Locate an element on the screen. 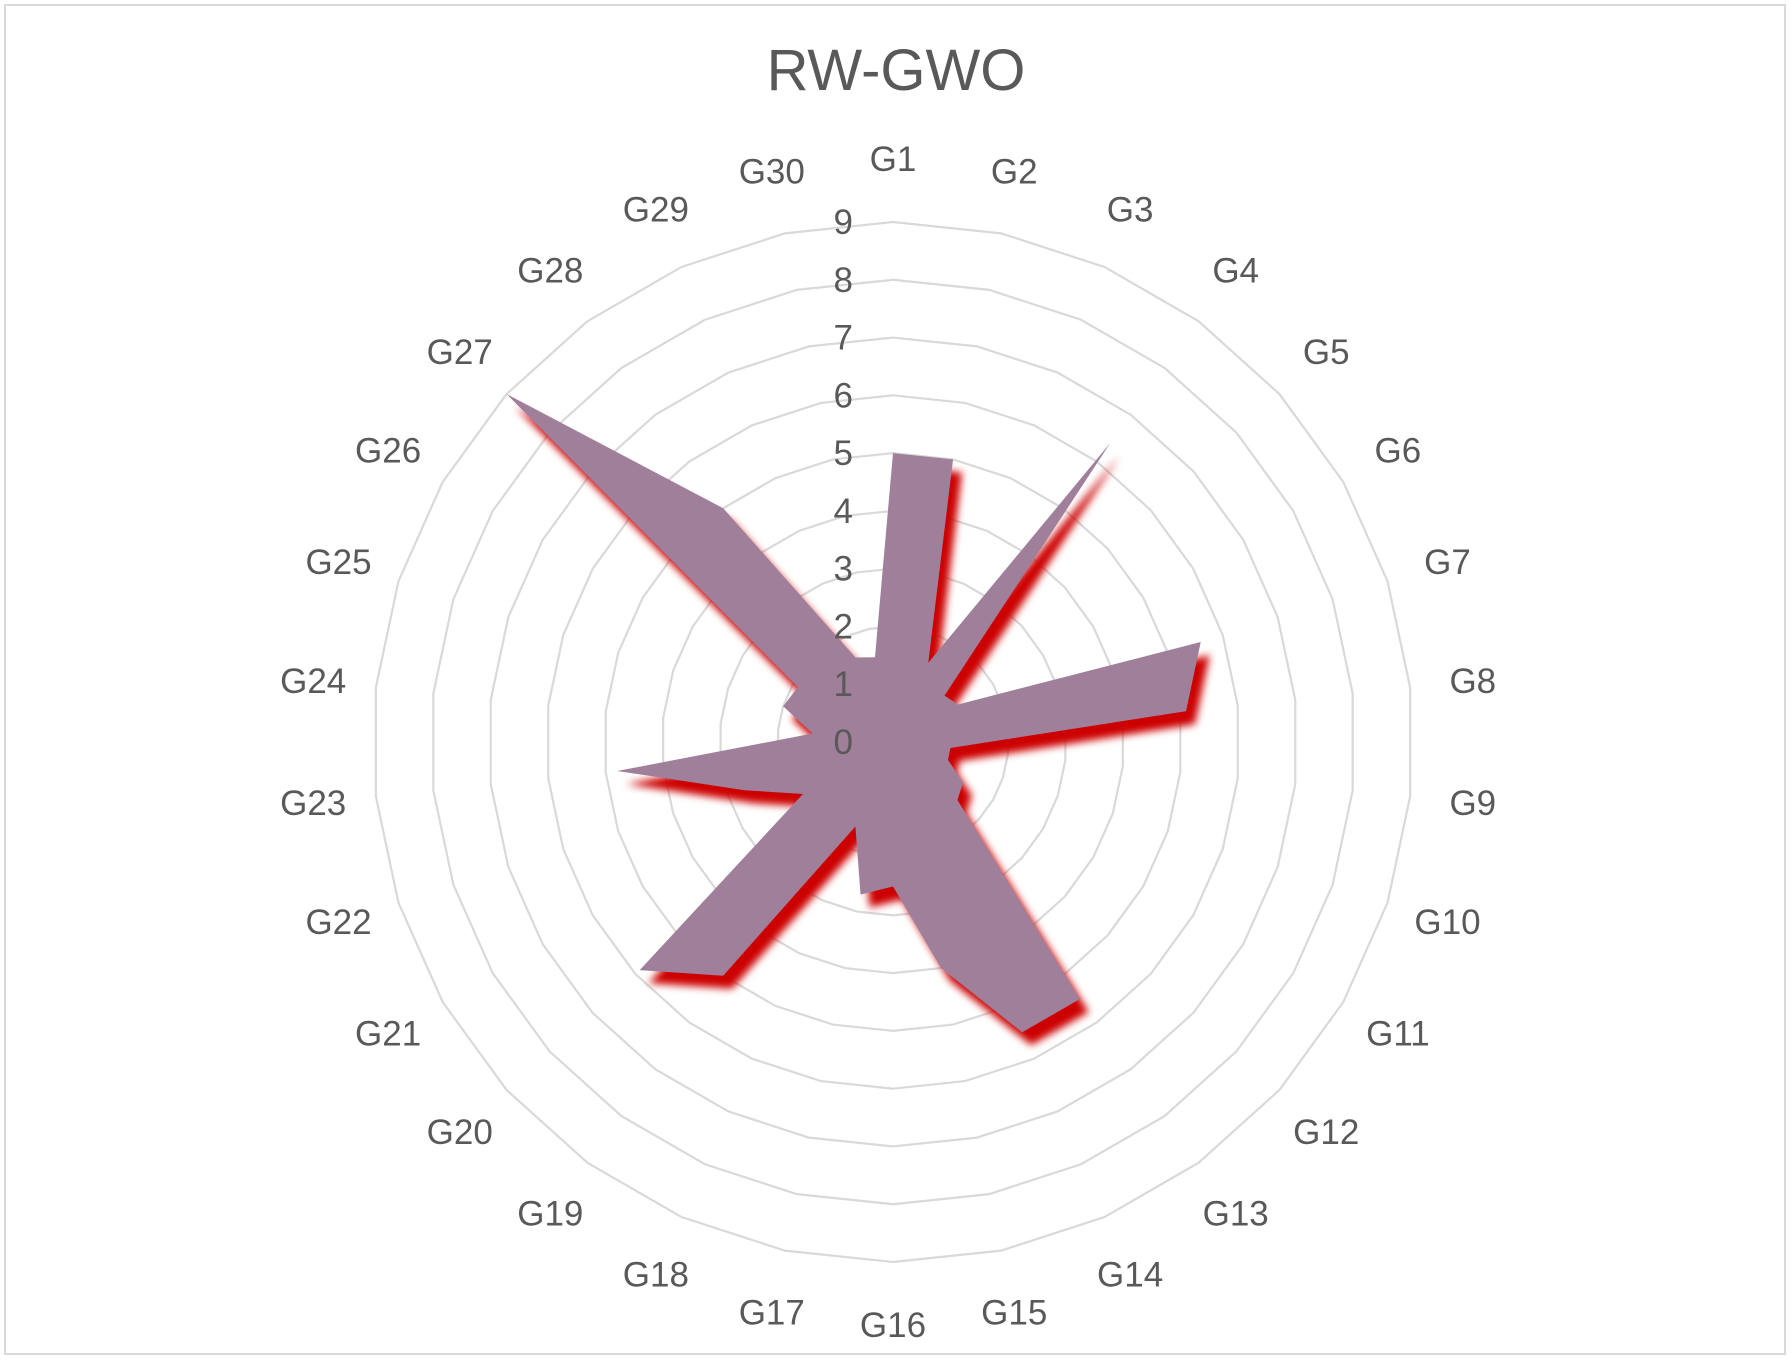  category-label-G24: G24 is located at coordinates (313, 681).